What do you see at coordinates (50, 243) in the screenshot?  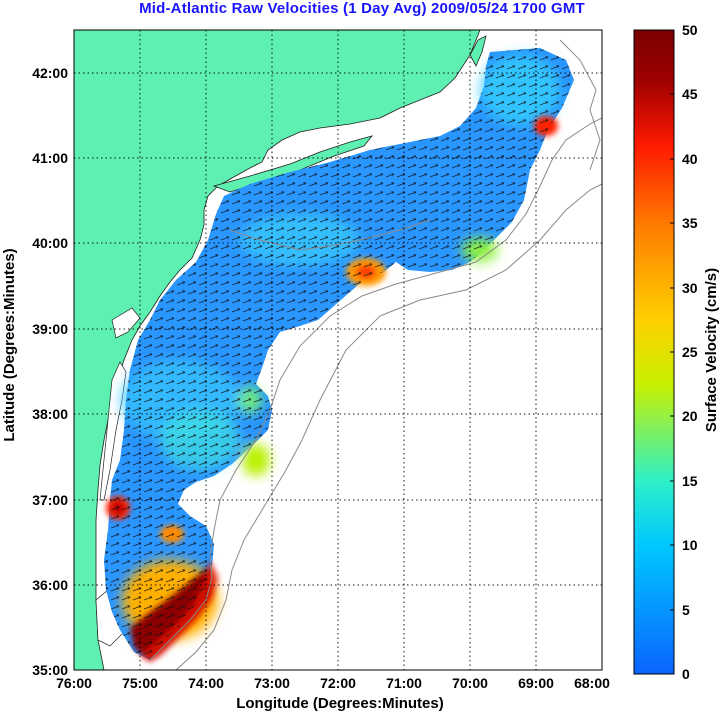 I see `y-tick-label: 40:00` at bounding box center [50, 243].